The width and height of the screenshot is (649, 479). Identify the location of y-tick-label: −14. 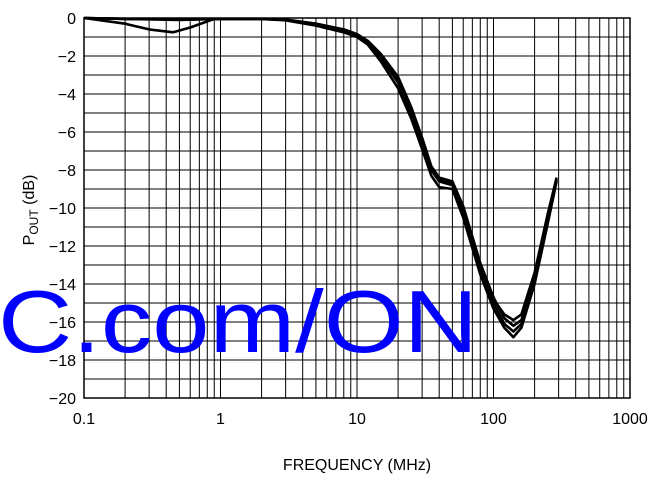
(62, 285).